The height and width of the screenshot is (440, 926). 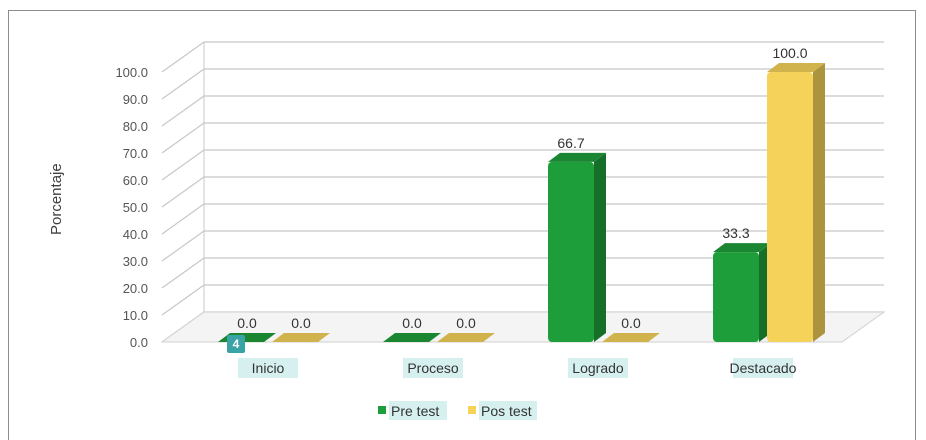 I want to click on data-label: 33.3, so click(x=735, y=233).